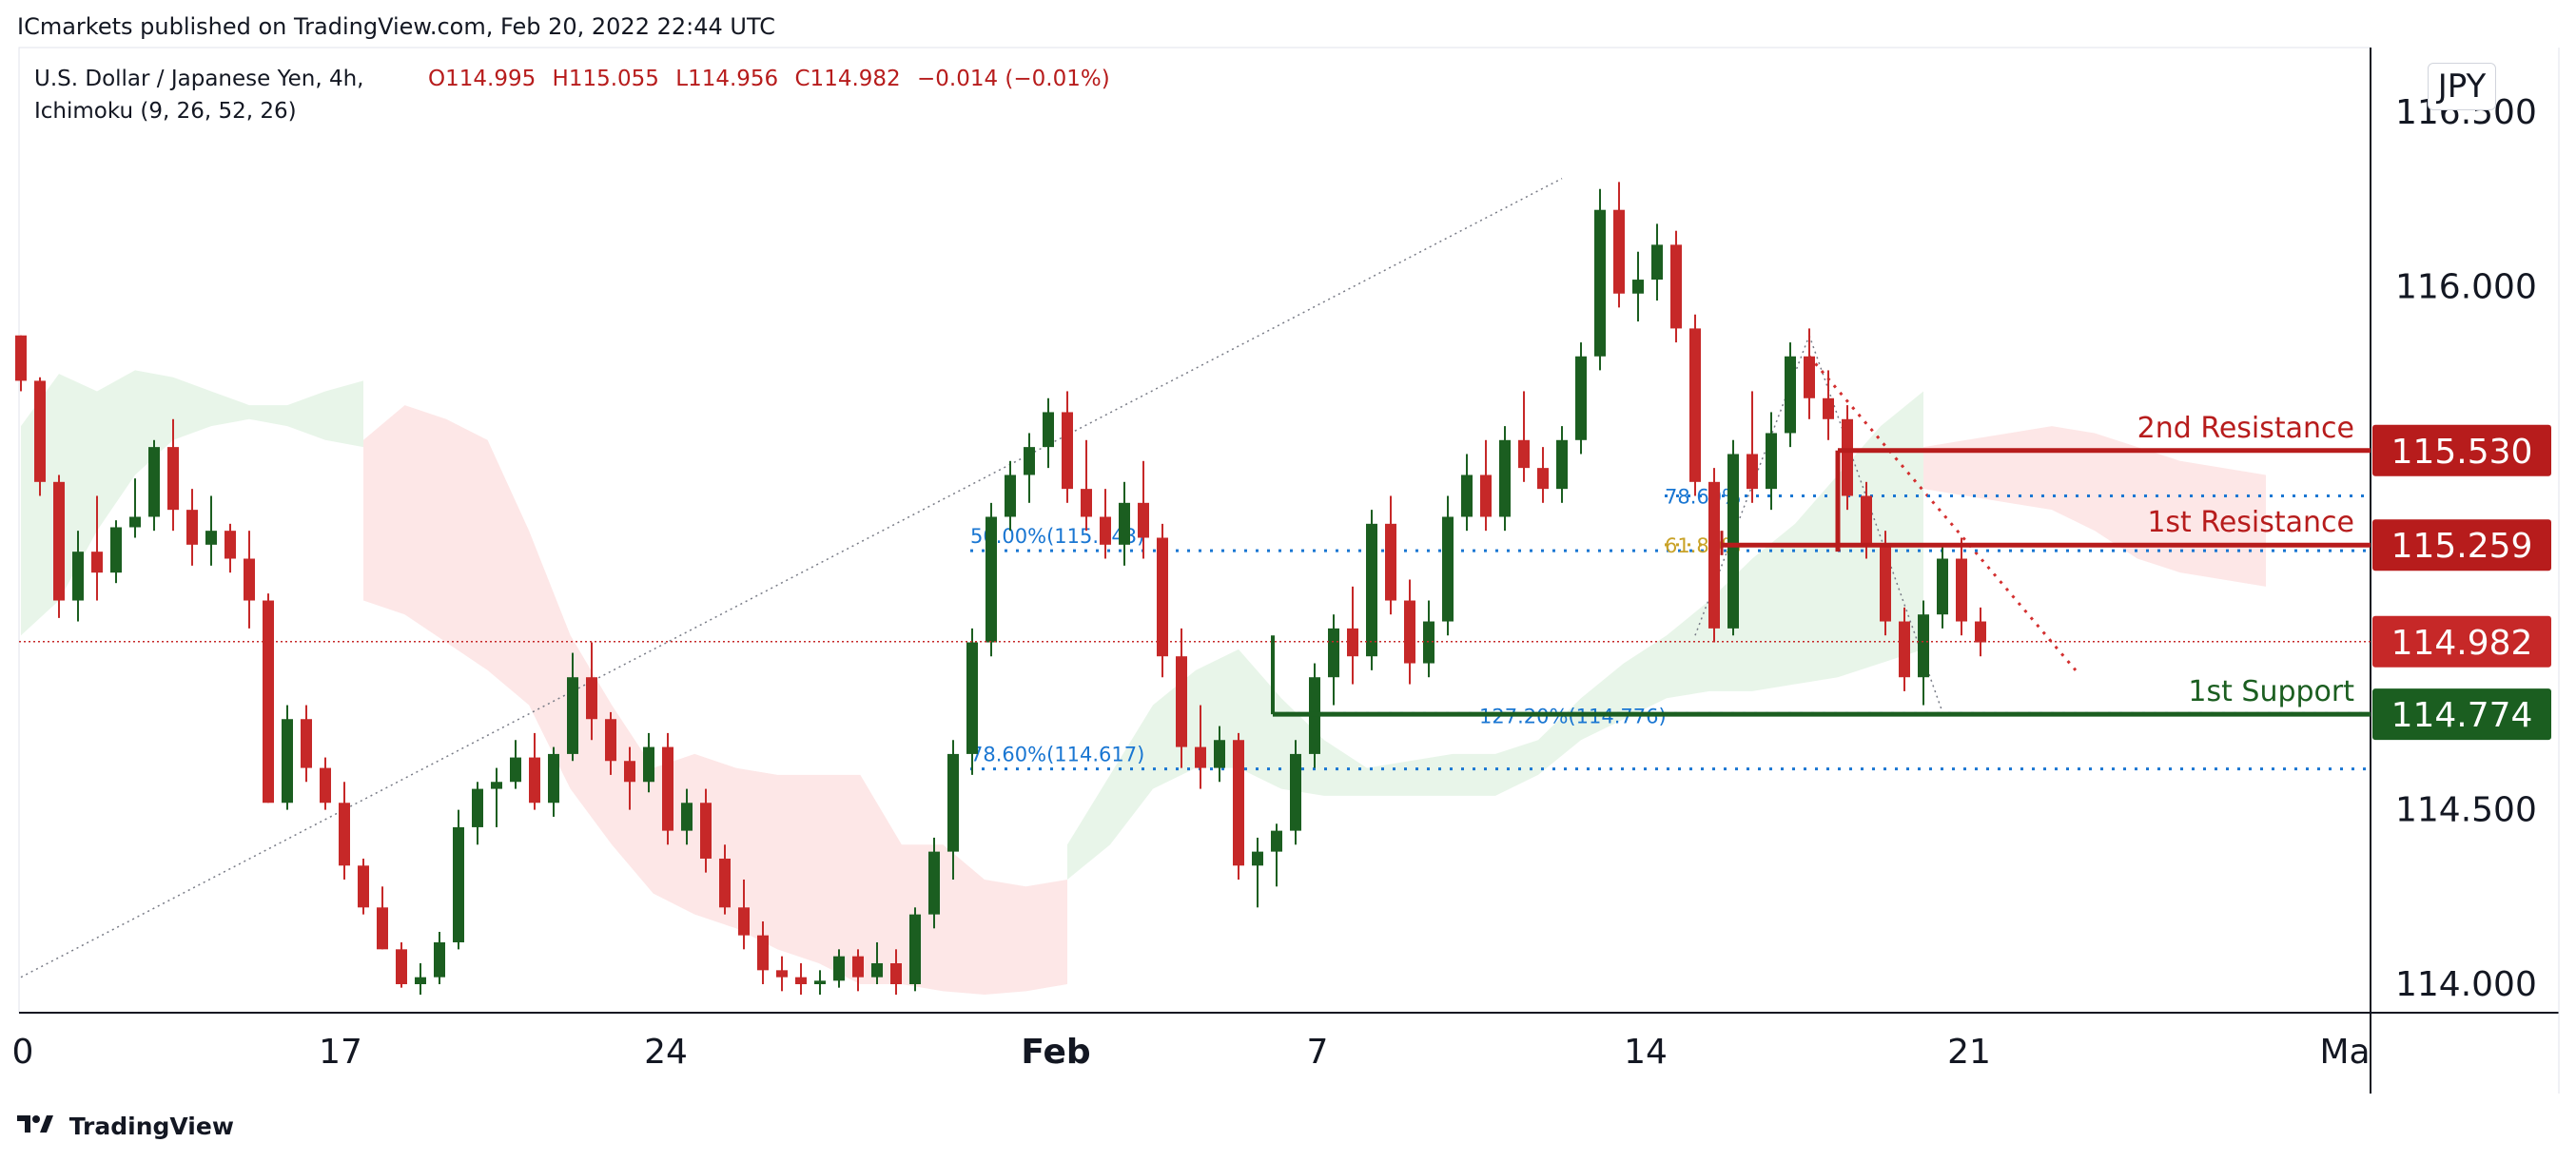 The height and width of the screenshot is (1162, 2576). I want to click on tradingview-footer: TradingView, so click(125, 1127).